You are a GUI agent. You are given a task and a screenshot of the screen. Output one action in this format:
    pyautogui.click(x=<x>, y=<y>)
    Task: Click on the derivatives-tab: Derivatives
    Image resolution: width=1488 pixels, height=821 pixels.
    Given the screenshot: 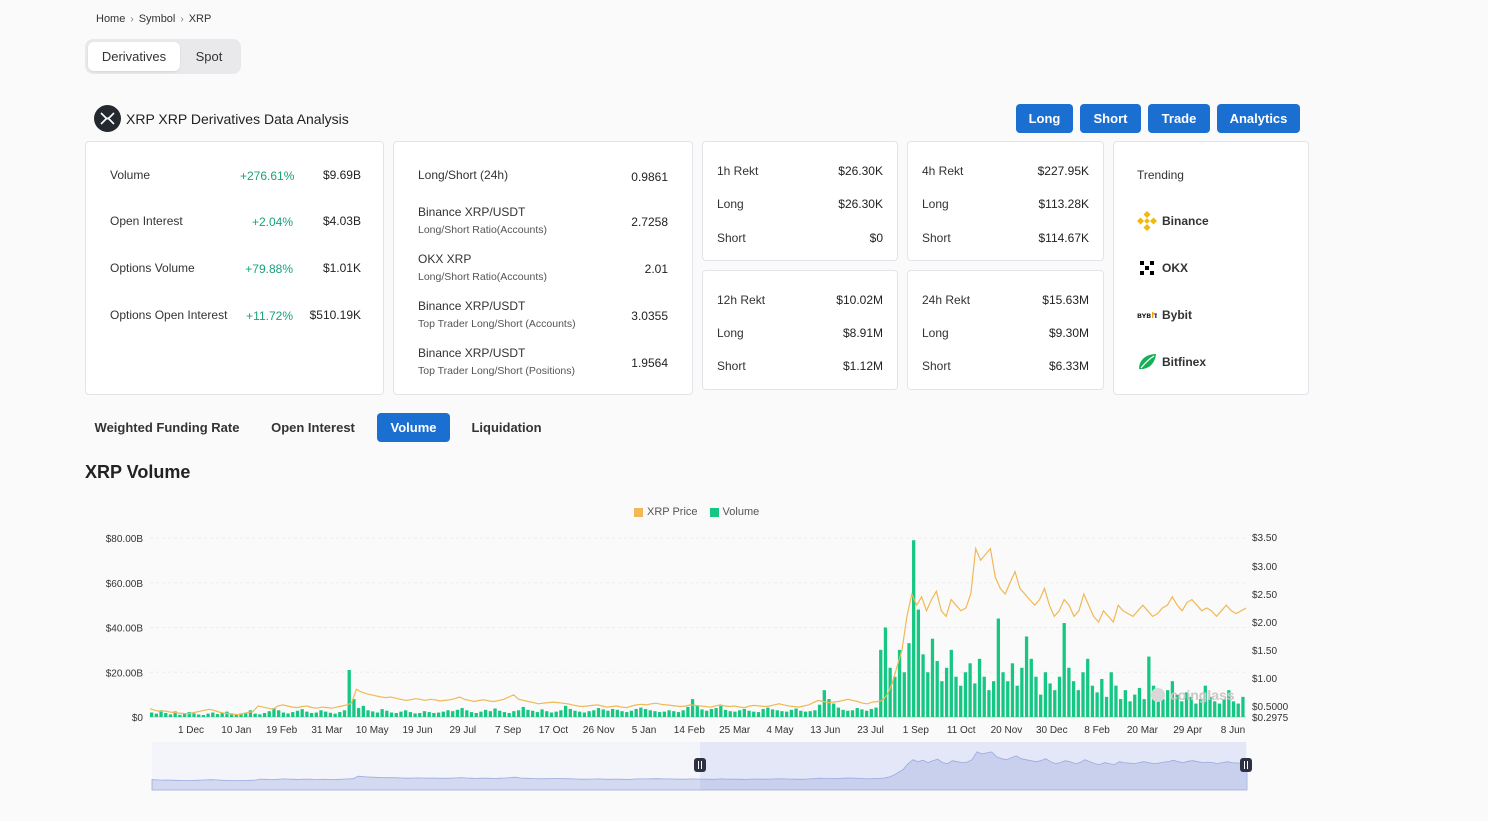 What is the action you would take?
    pyautogui.click(x=134, y=56)
    